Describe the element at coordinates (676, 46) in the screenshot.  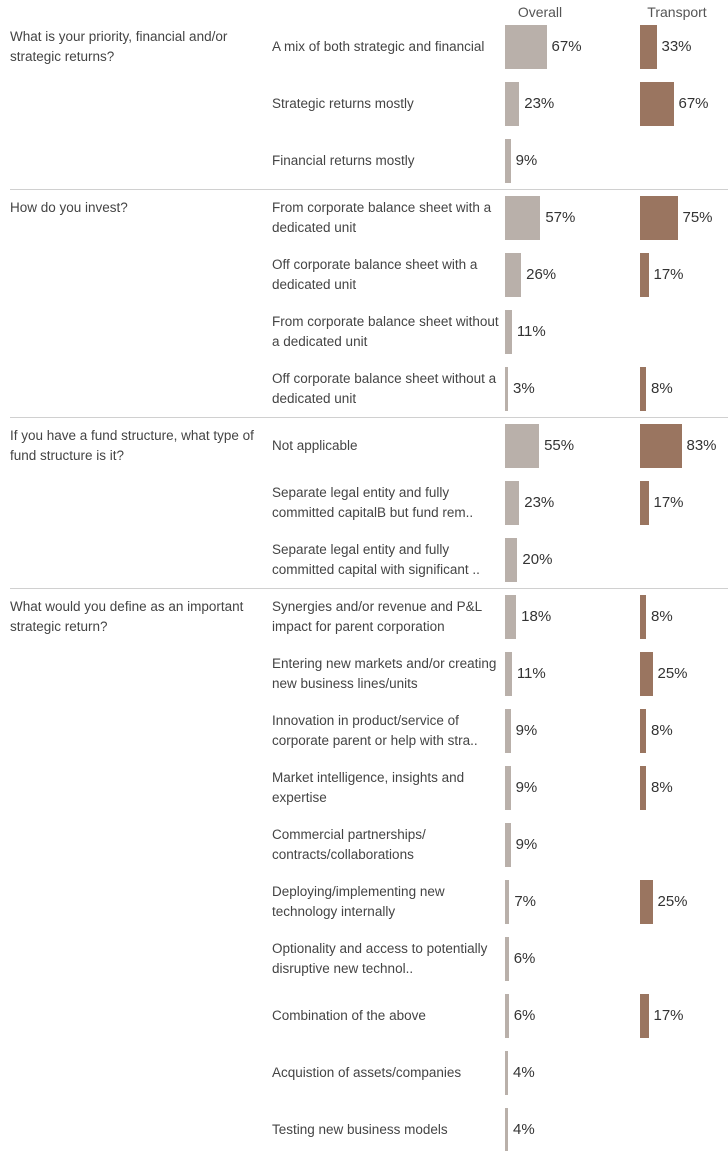
I see `transport-value: 33%` at that location.